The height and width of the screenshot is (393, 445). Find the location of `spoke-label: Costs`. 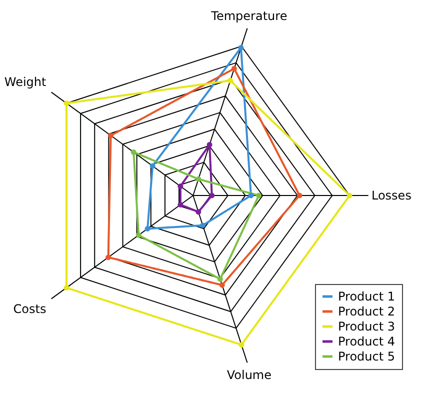

spoke-label: Costs is located at coordinates (29, 309).